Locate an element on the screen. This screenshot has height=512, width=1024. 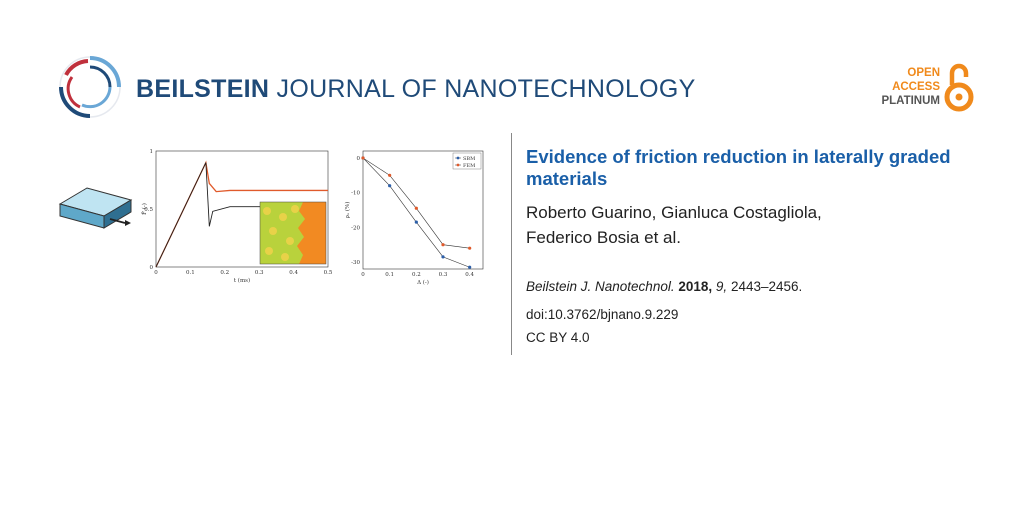
journal-name: BEILSTEIN JOURNAL OF NANOTECHNOLOGY is located at coordinates (416, 89).